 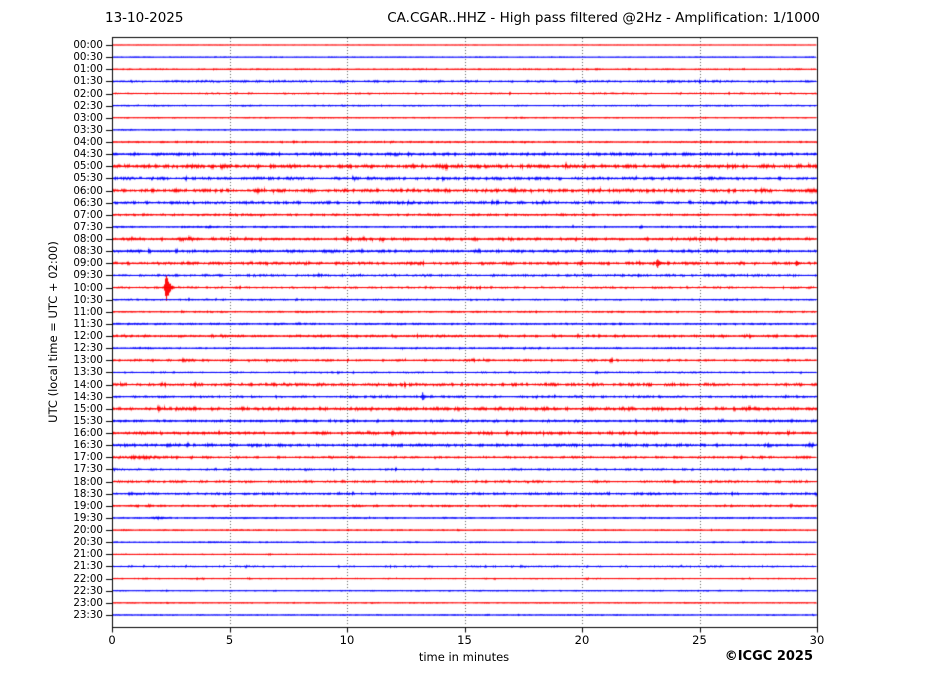 What do you see at coordinates (88, 481) in the screenshot?
I see `time-label-18:00: 18:00` at bounding box center [88, 481].